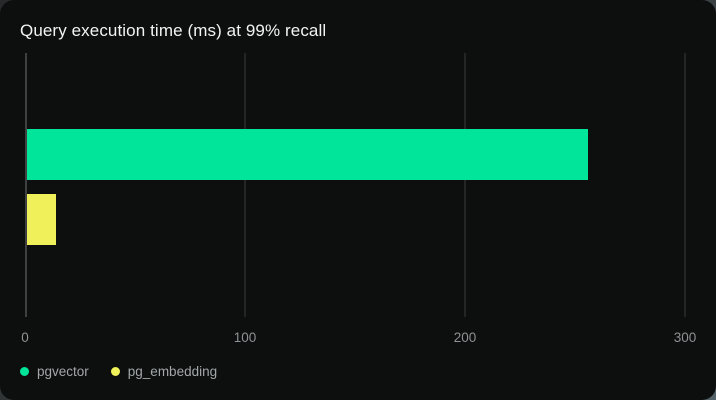 The width and height of the screenshot is (716, 400). Describe the element at coordinates (245, 337) in the screenshot. I see `x-tick-label-100: 100` at that location.